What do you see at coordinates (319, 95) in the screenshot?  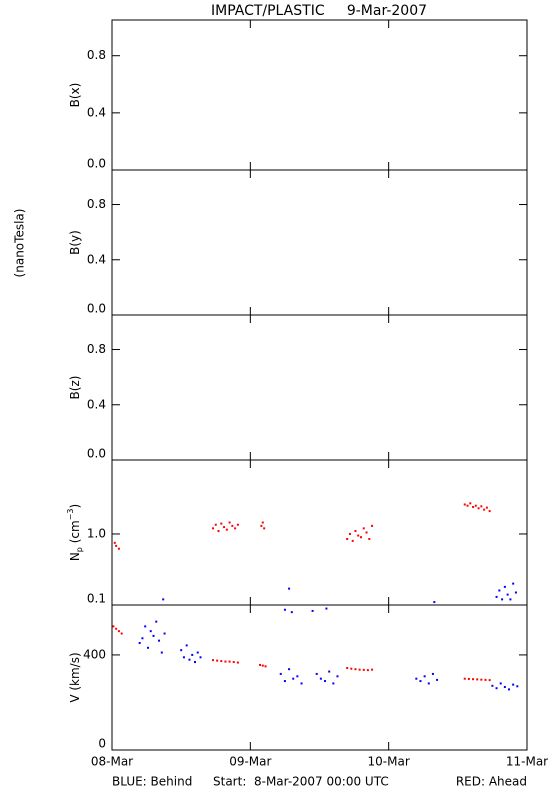 I see `panel-frame` at bounding box center [319, 95].